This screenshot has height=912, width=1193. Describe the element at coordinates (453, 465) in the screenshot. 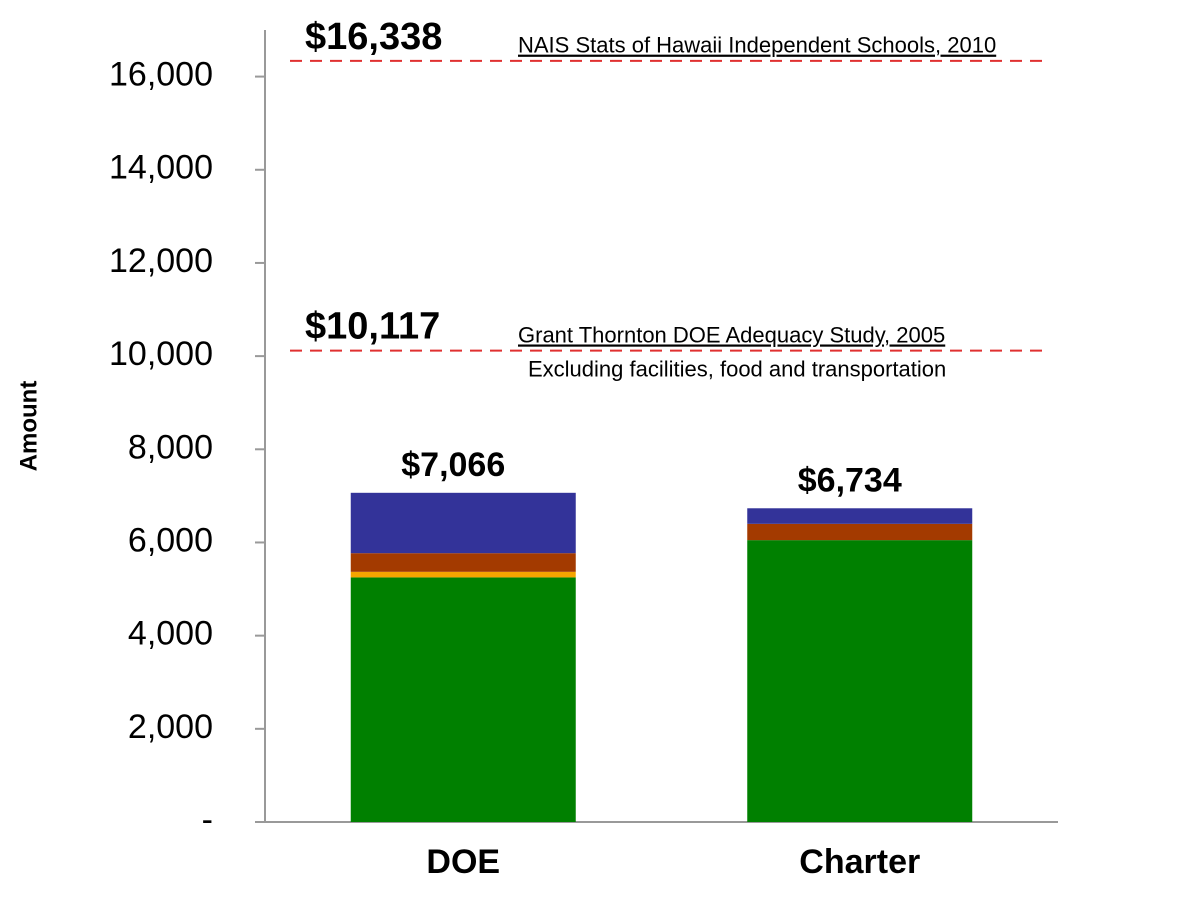

I see `total-label: $7,066` at that location.